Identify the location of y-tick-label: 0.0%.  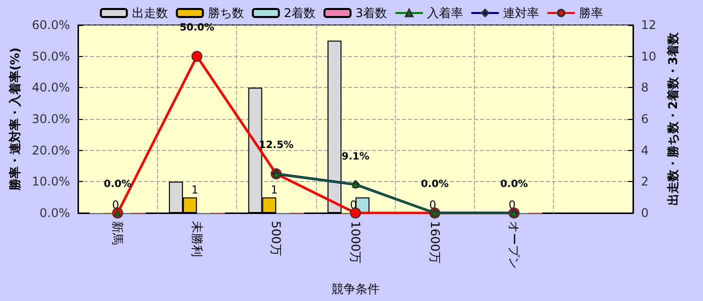
(55, 213).